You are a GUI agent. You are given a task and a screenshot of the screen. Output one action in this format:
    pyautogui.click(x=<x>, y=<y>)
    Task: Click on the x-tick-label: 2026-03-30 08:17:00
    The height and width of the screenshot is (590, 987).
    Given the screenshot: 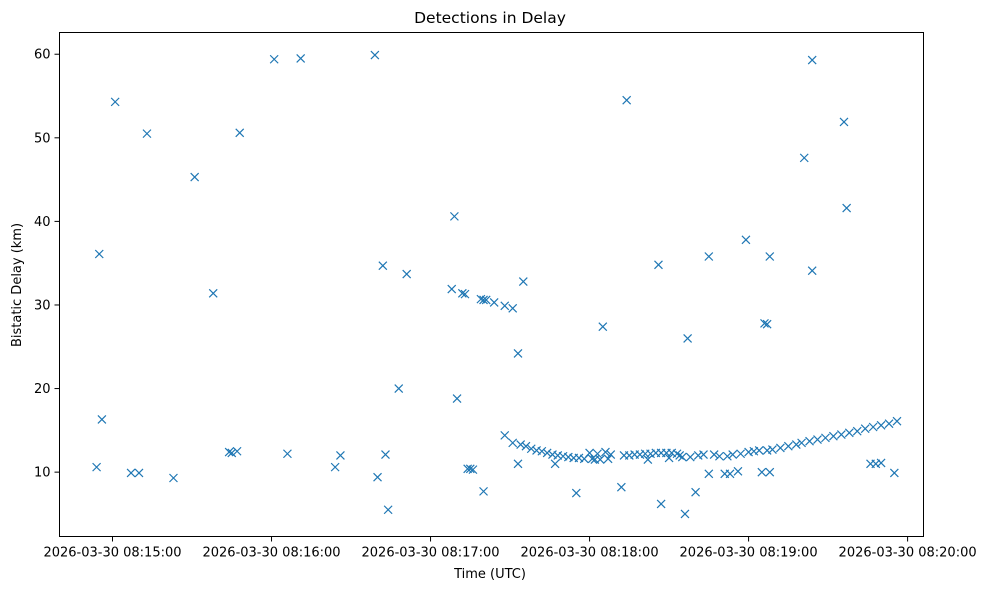 What is the action you would take?
    pyautogui.click(x=431, y=553)
    